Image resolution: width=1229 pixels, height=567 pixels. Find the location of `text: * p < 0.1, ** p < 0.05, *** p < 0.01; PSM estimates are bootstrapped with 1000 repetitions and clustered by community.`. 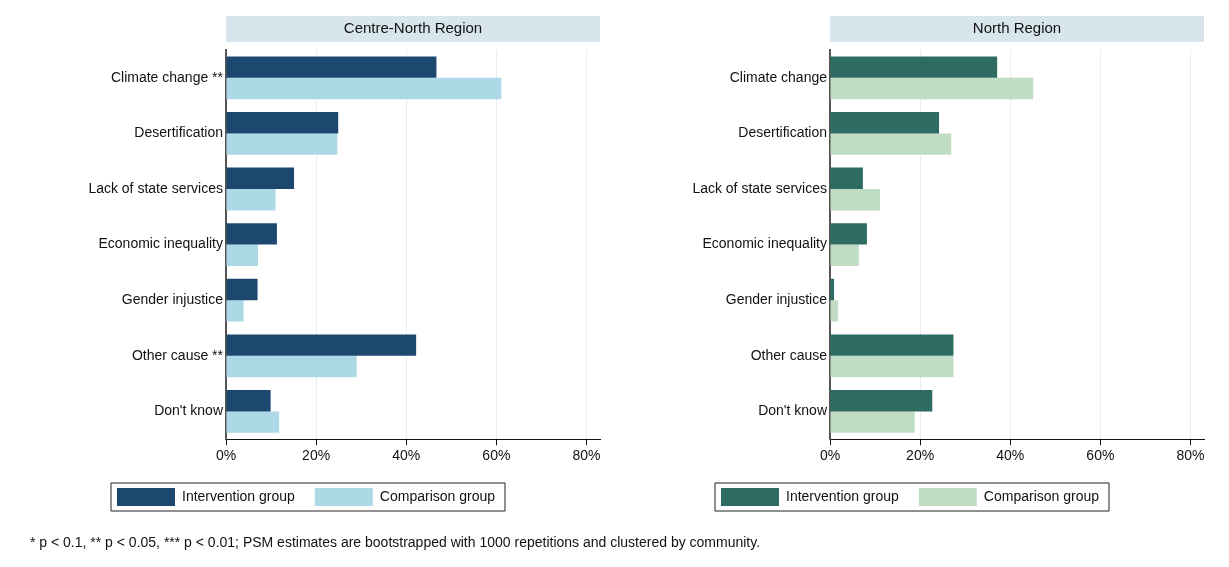

text: * p < 0.1, ** p < 0.05, *** p < 0.01; PSM estimates are bootstrapped with 1000 repetitions and clustered by community. is located at coordinates (396, 542).